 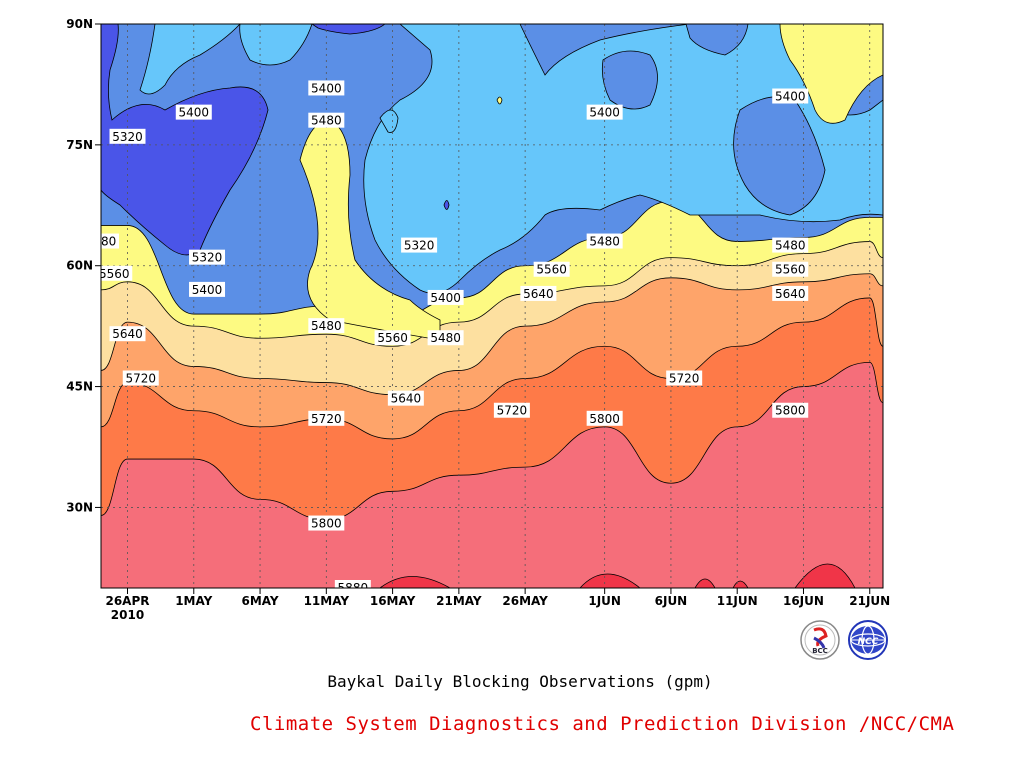 What do you see at coordinates (348, 29) in the screenshot?
I see `low-5320-north` at bounding box center [348, 29].